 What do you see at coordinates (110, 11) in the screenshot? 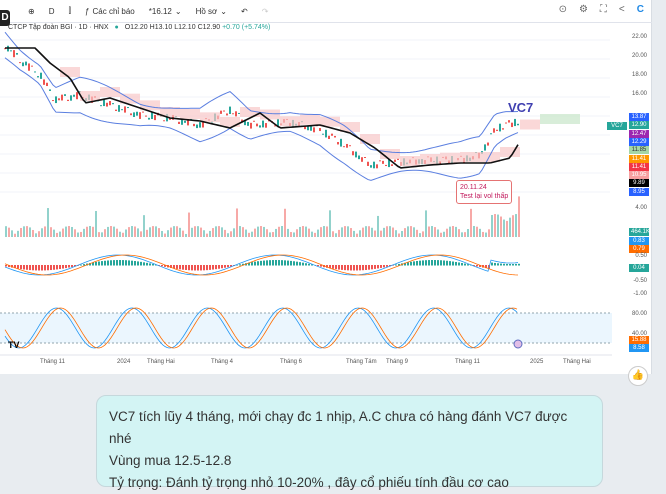
I see `indicators-button: ƒ Các chỉ báo` at bounding box center [110, 11].